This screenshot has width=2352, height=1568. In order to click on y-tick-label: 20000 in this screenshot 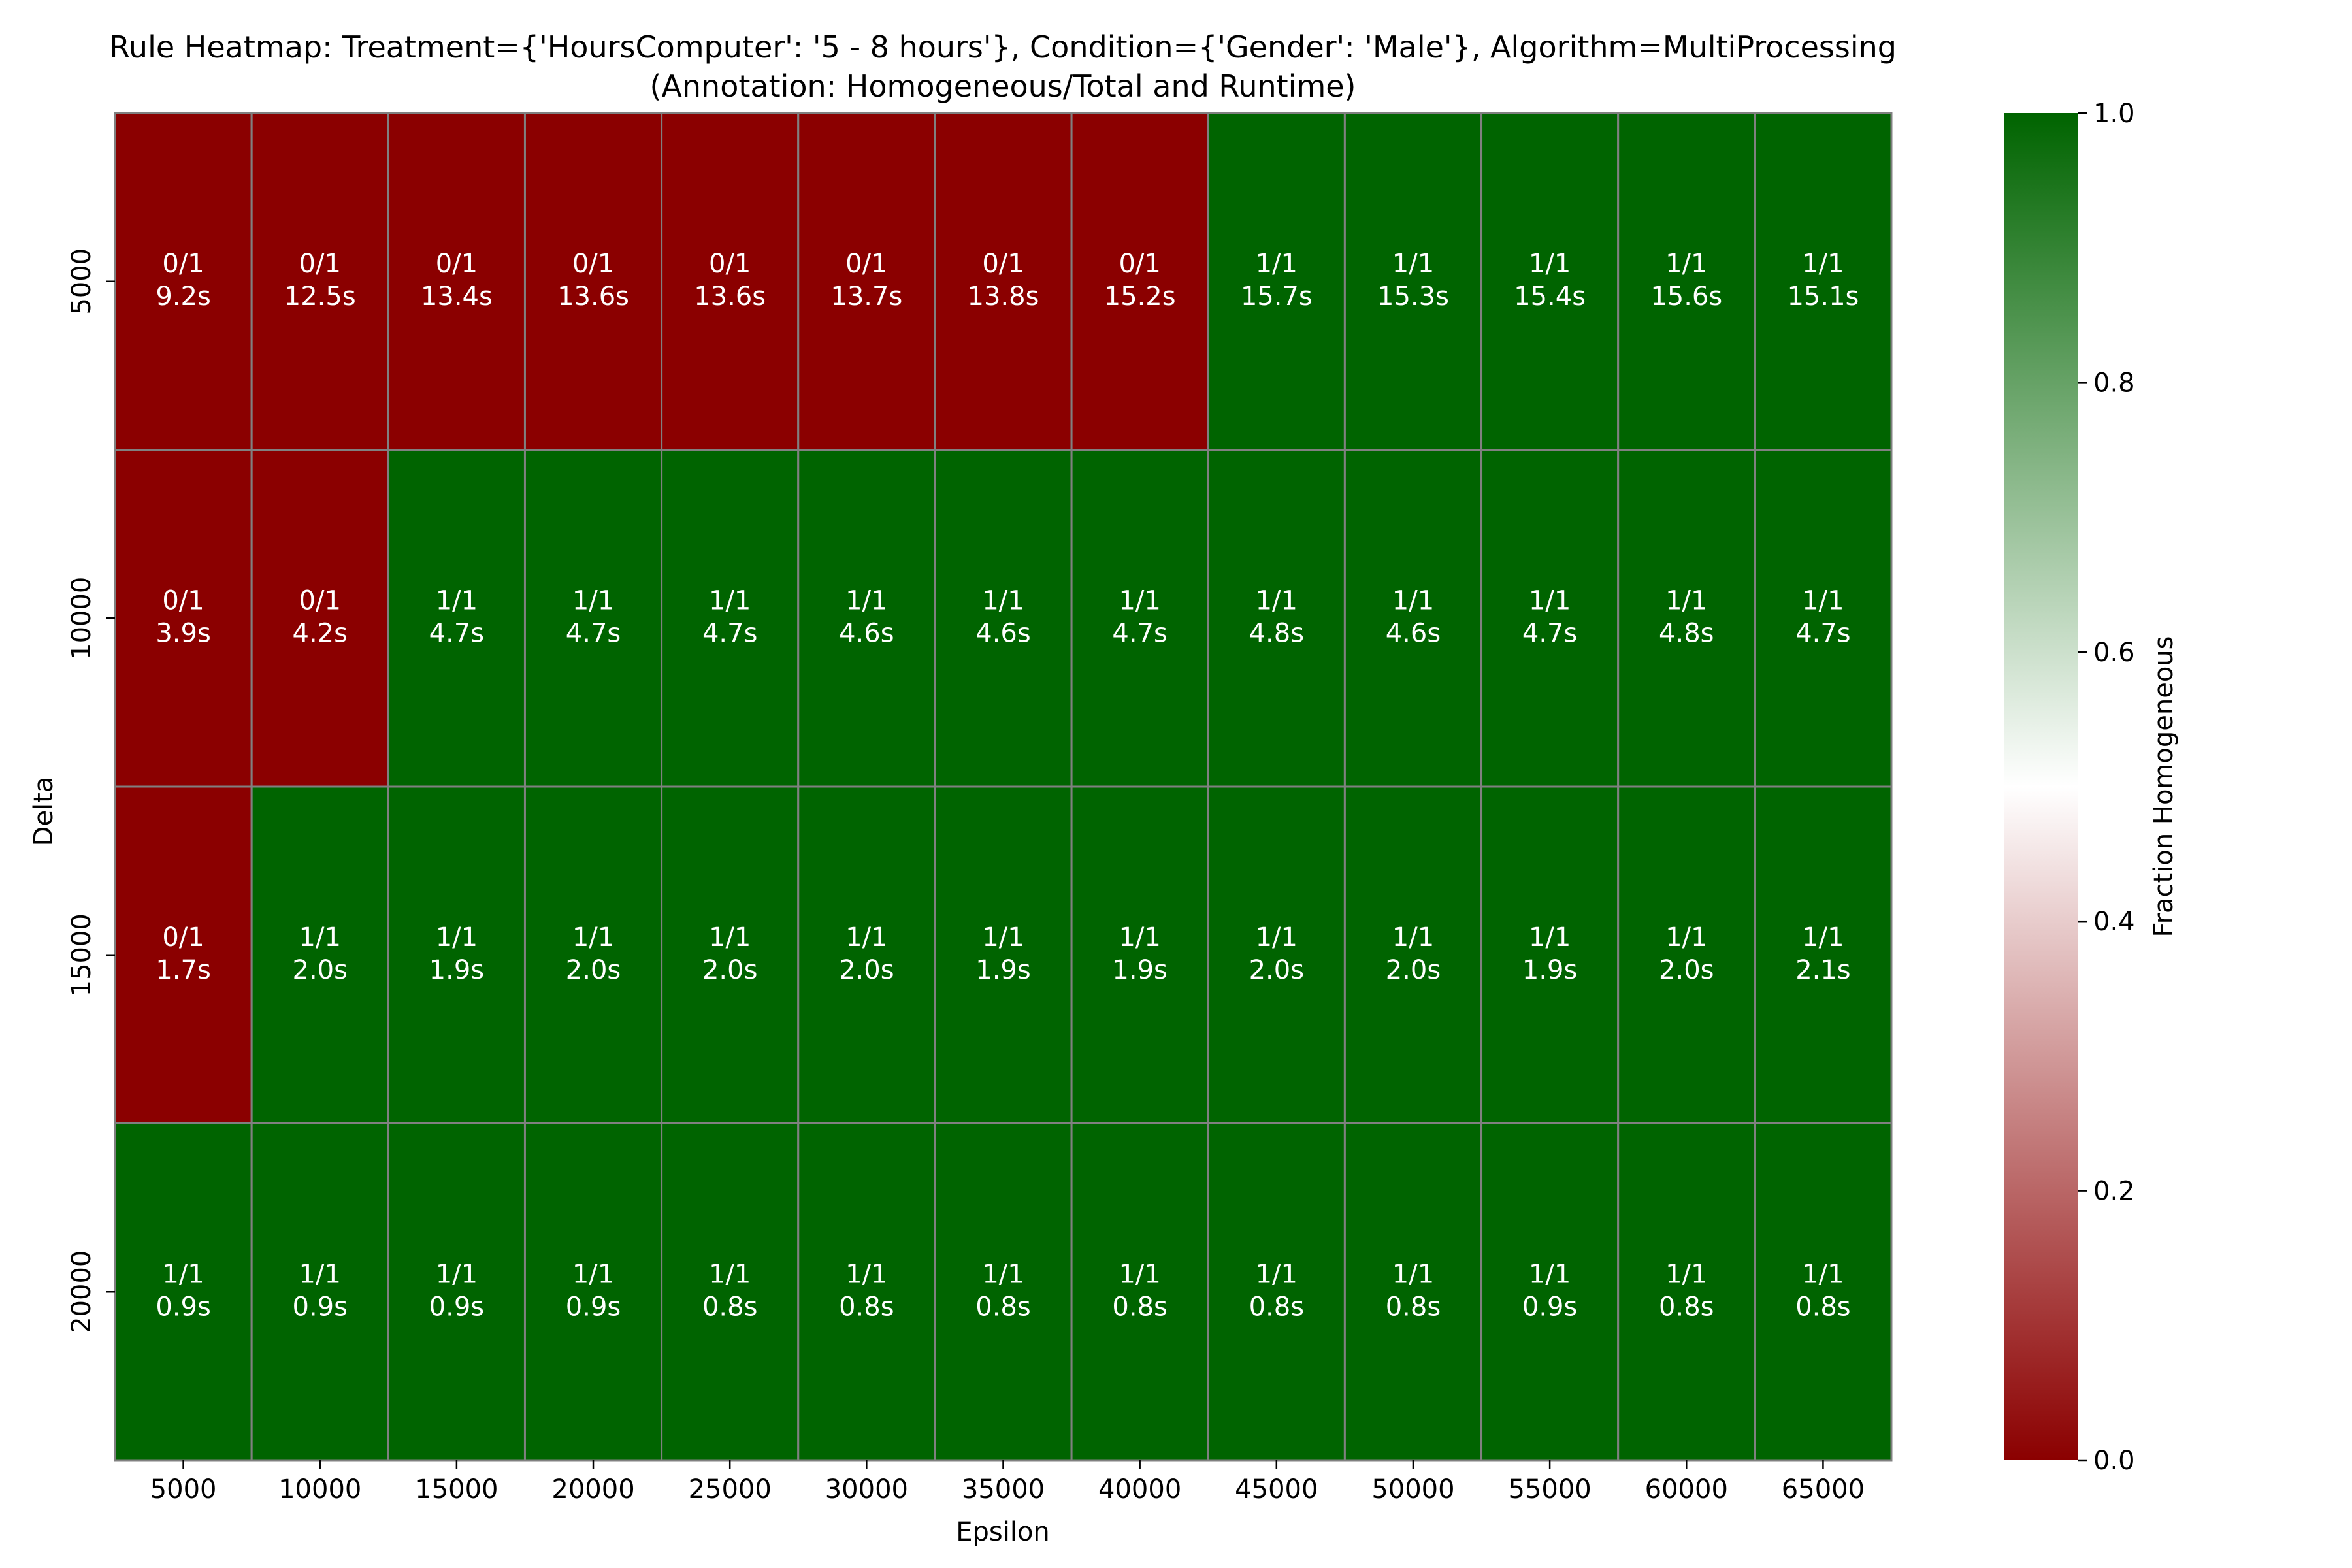, I will do `click(82, 1291)`.